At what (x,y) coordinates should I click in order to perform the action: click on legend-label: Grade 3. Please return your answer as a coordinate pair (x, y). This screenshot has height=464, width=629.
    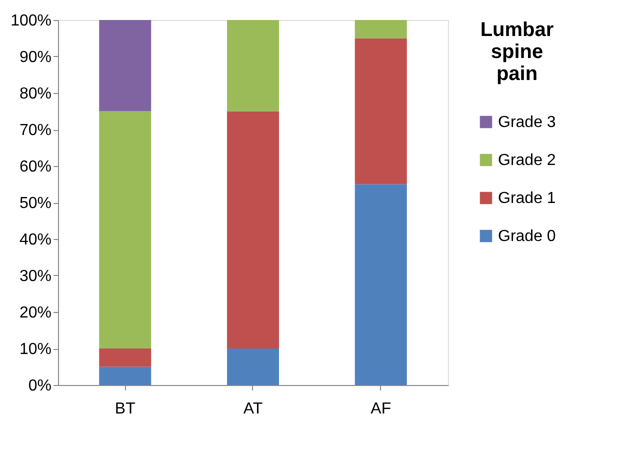
    Looking at the image, I should click on (527, 122).